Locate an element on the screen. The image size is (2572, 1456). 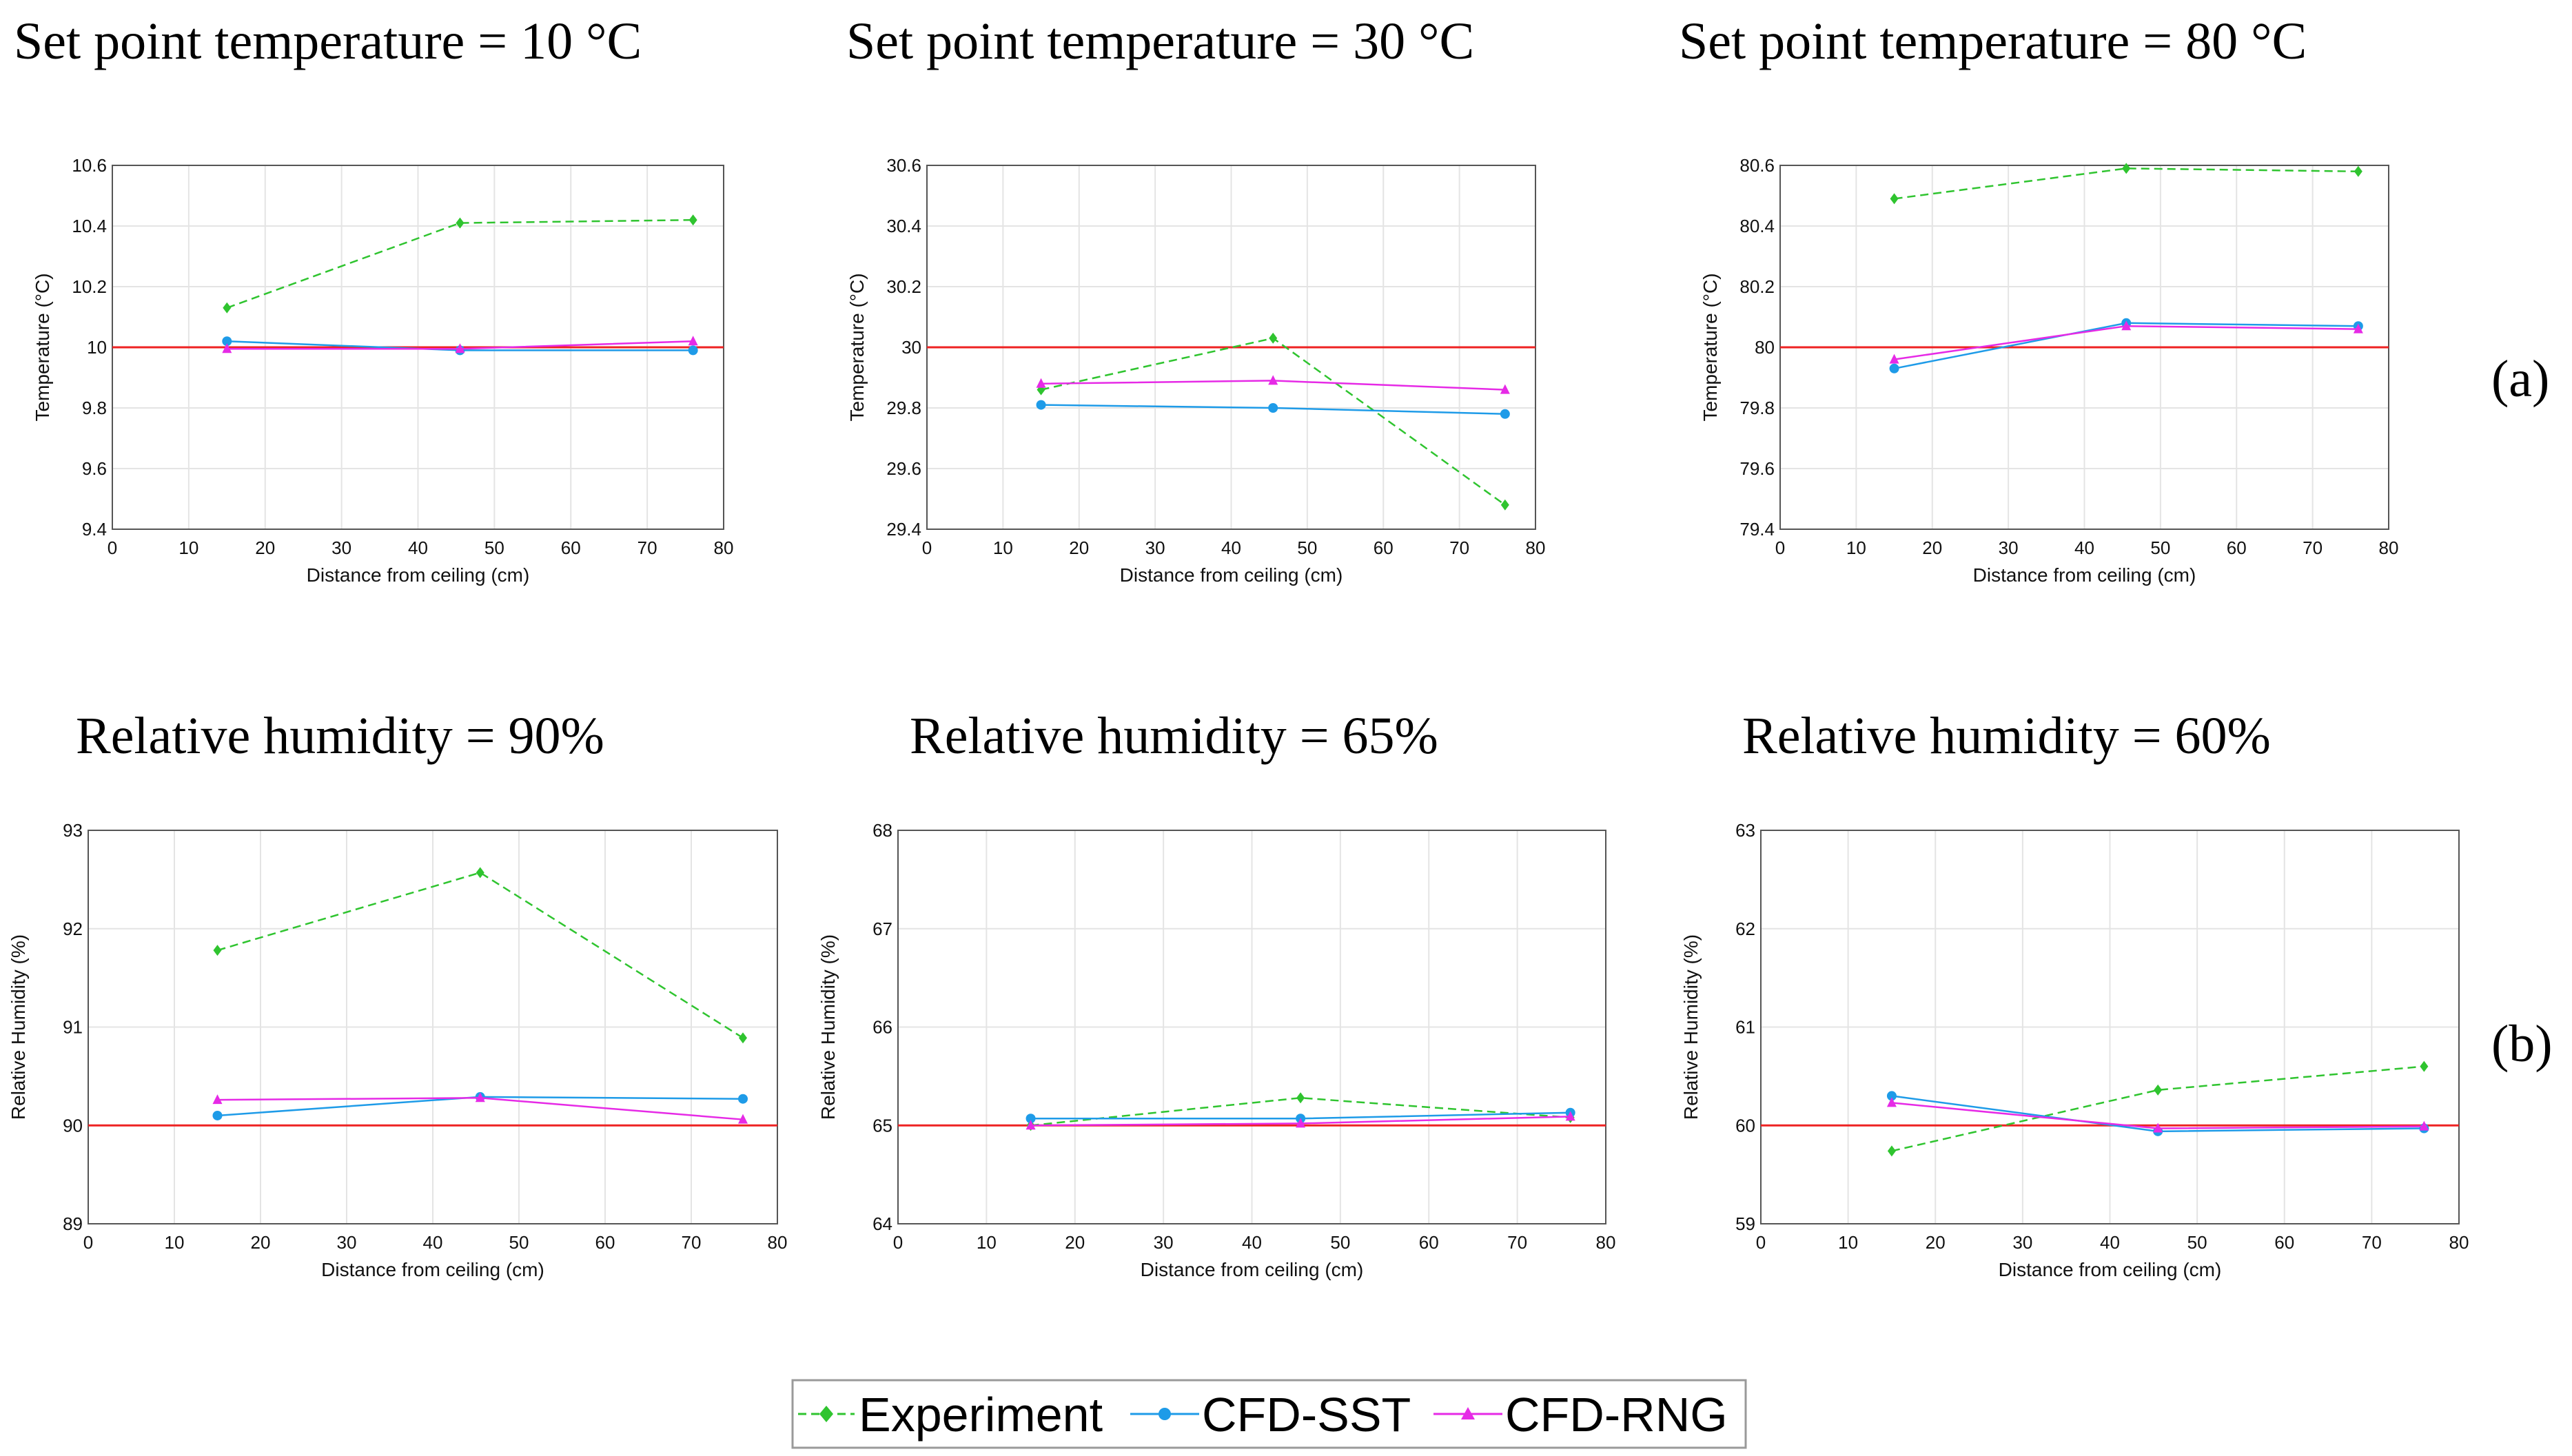
chart-title: Relative humidity = 90% is located at coordinates (340, 736).